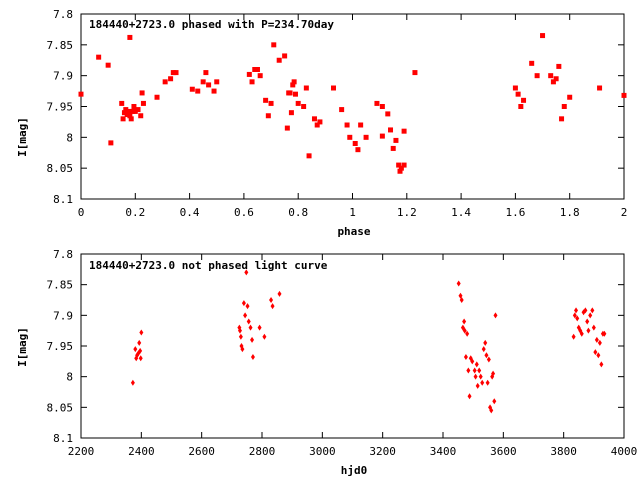 Image resolution: width=640 pixels, height=480 pixels. What do you see at coordinates (563, 451) in the screenshot?
I see `x-tick-label: 3800` at bounding box center [563, 451].